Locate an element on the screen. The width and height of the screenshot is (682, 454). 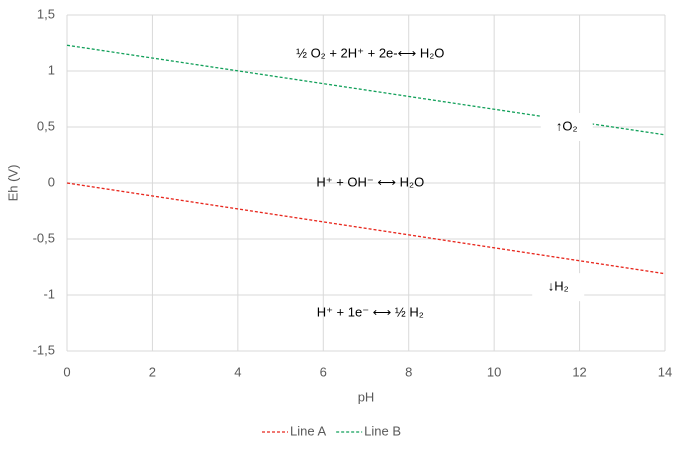
y-tick-label: -0,5 is located at coordinates (44, 237).